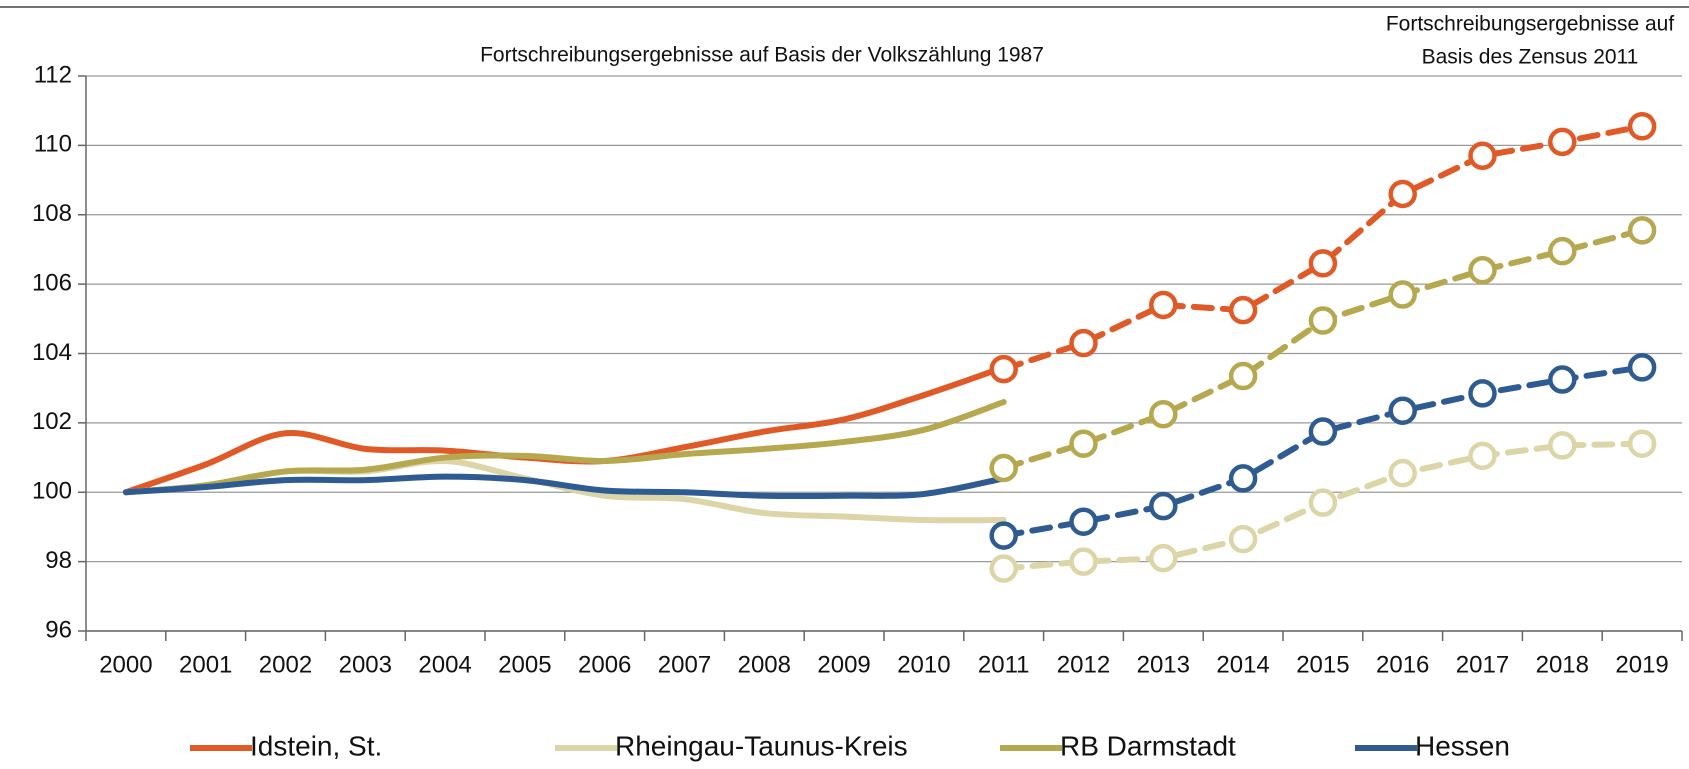  I want to click on census-line, so click(1323, 248).